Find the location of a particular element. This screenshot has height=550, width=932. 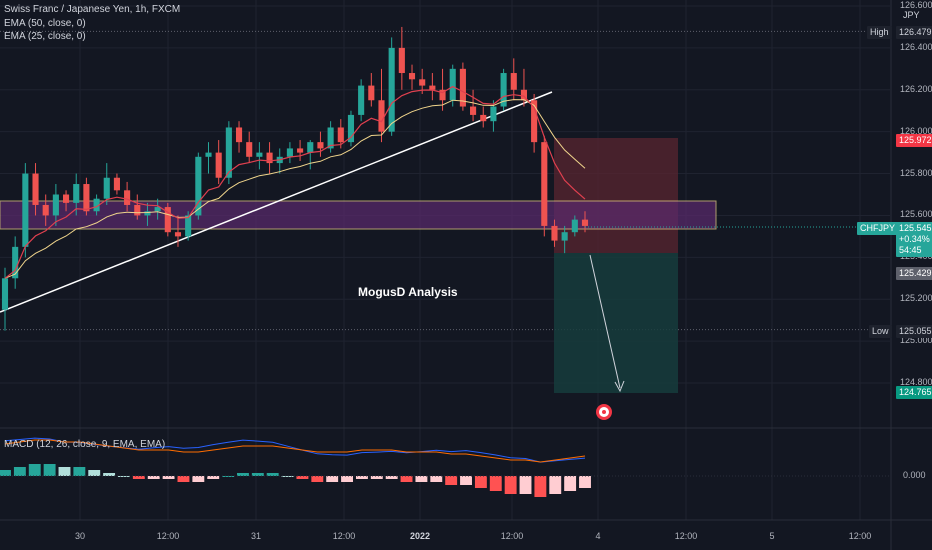

time-tick-label: 5 is located at coordinates (772, 536).